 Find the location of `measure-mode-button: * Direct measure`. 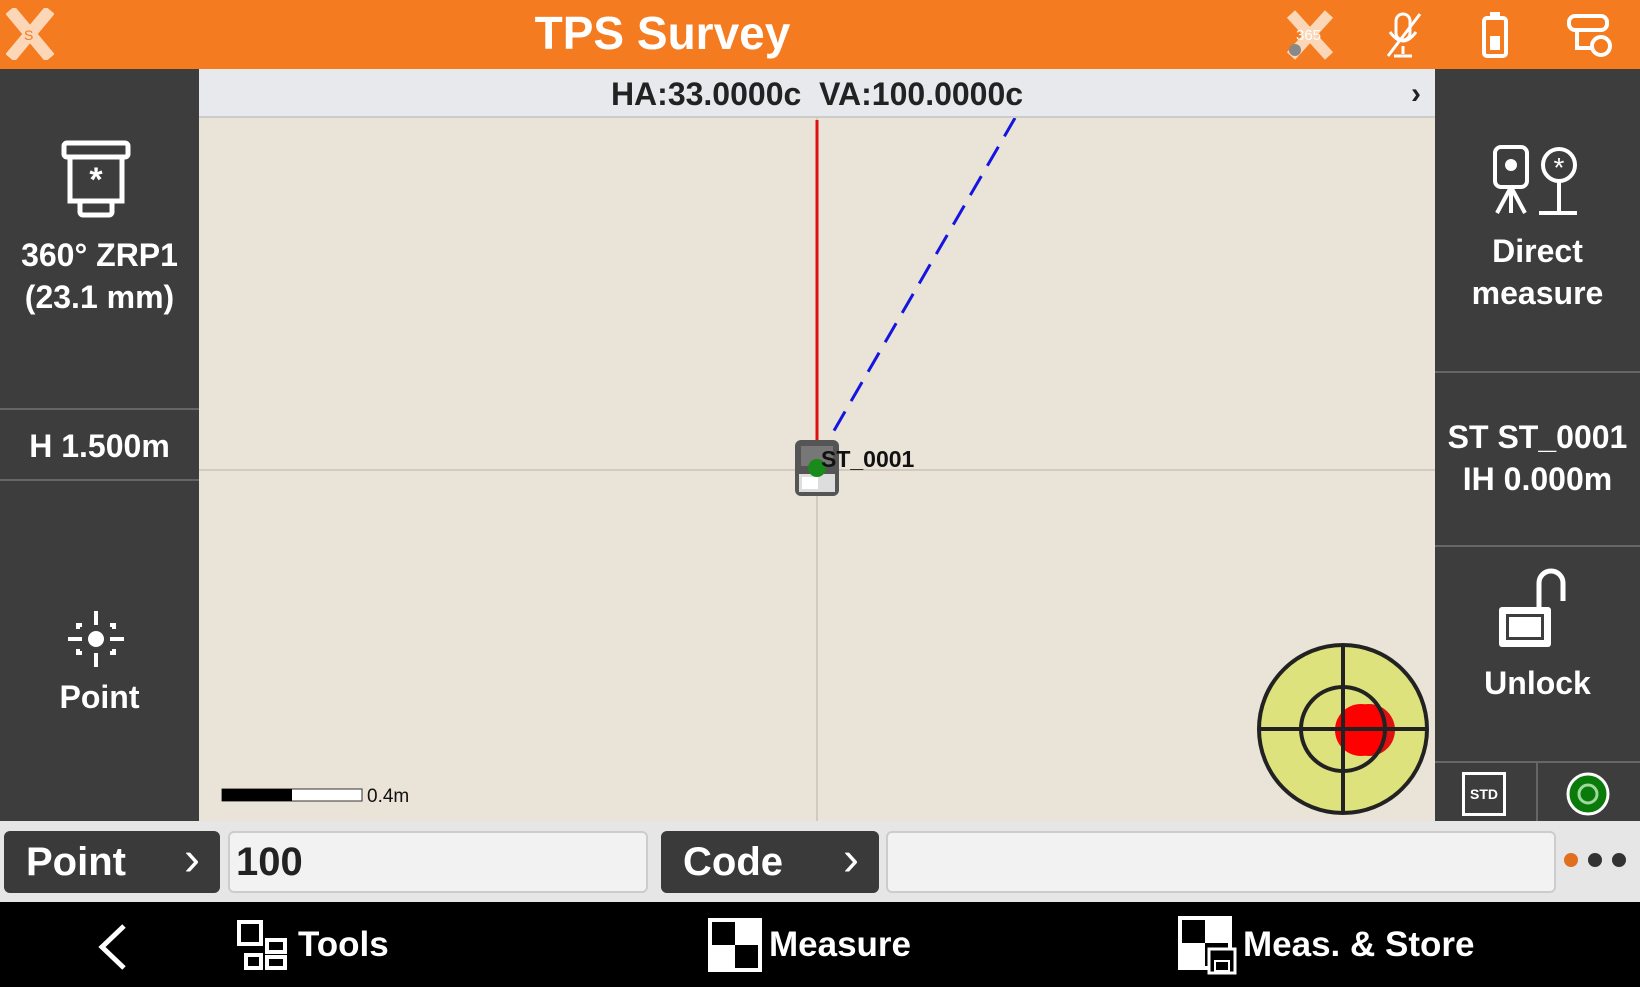

measure-mode-button: * Direct measure is located at coordinates (1537, 220).